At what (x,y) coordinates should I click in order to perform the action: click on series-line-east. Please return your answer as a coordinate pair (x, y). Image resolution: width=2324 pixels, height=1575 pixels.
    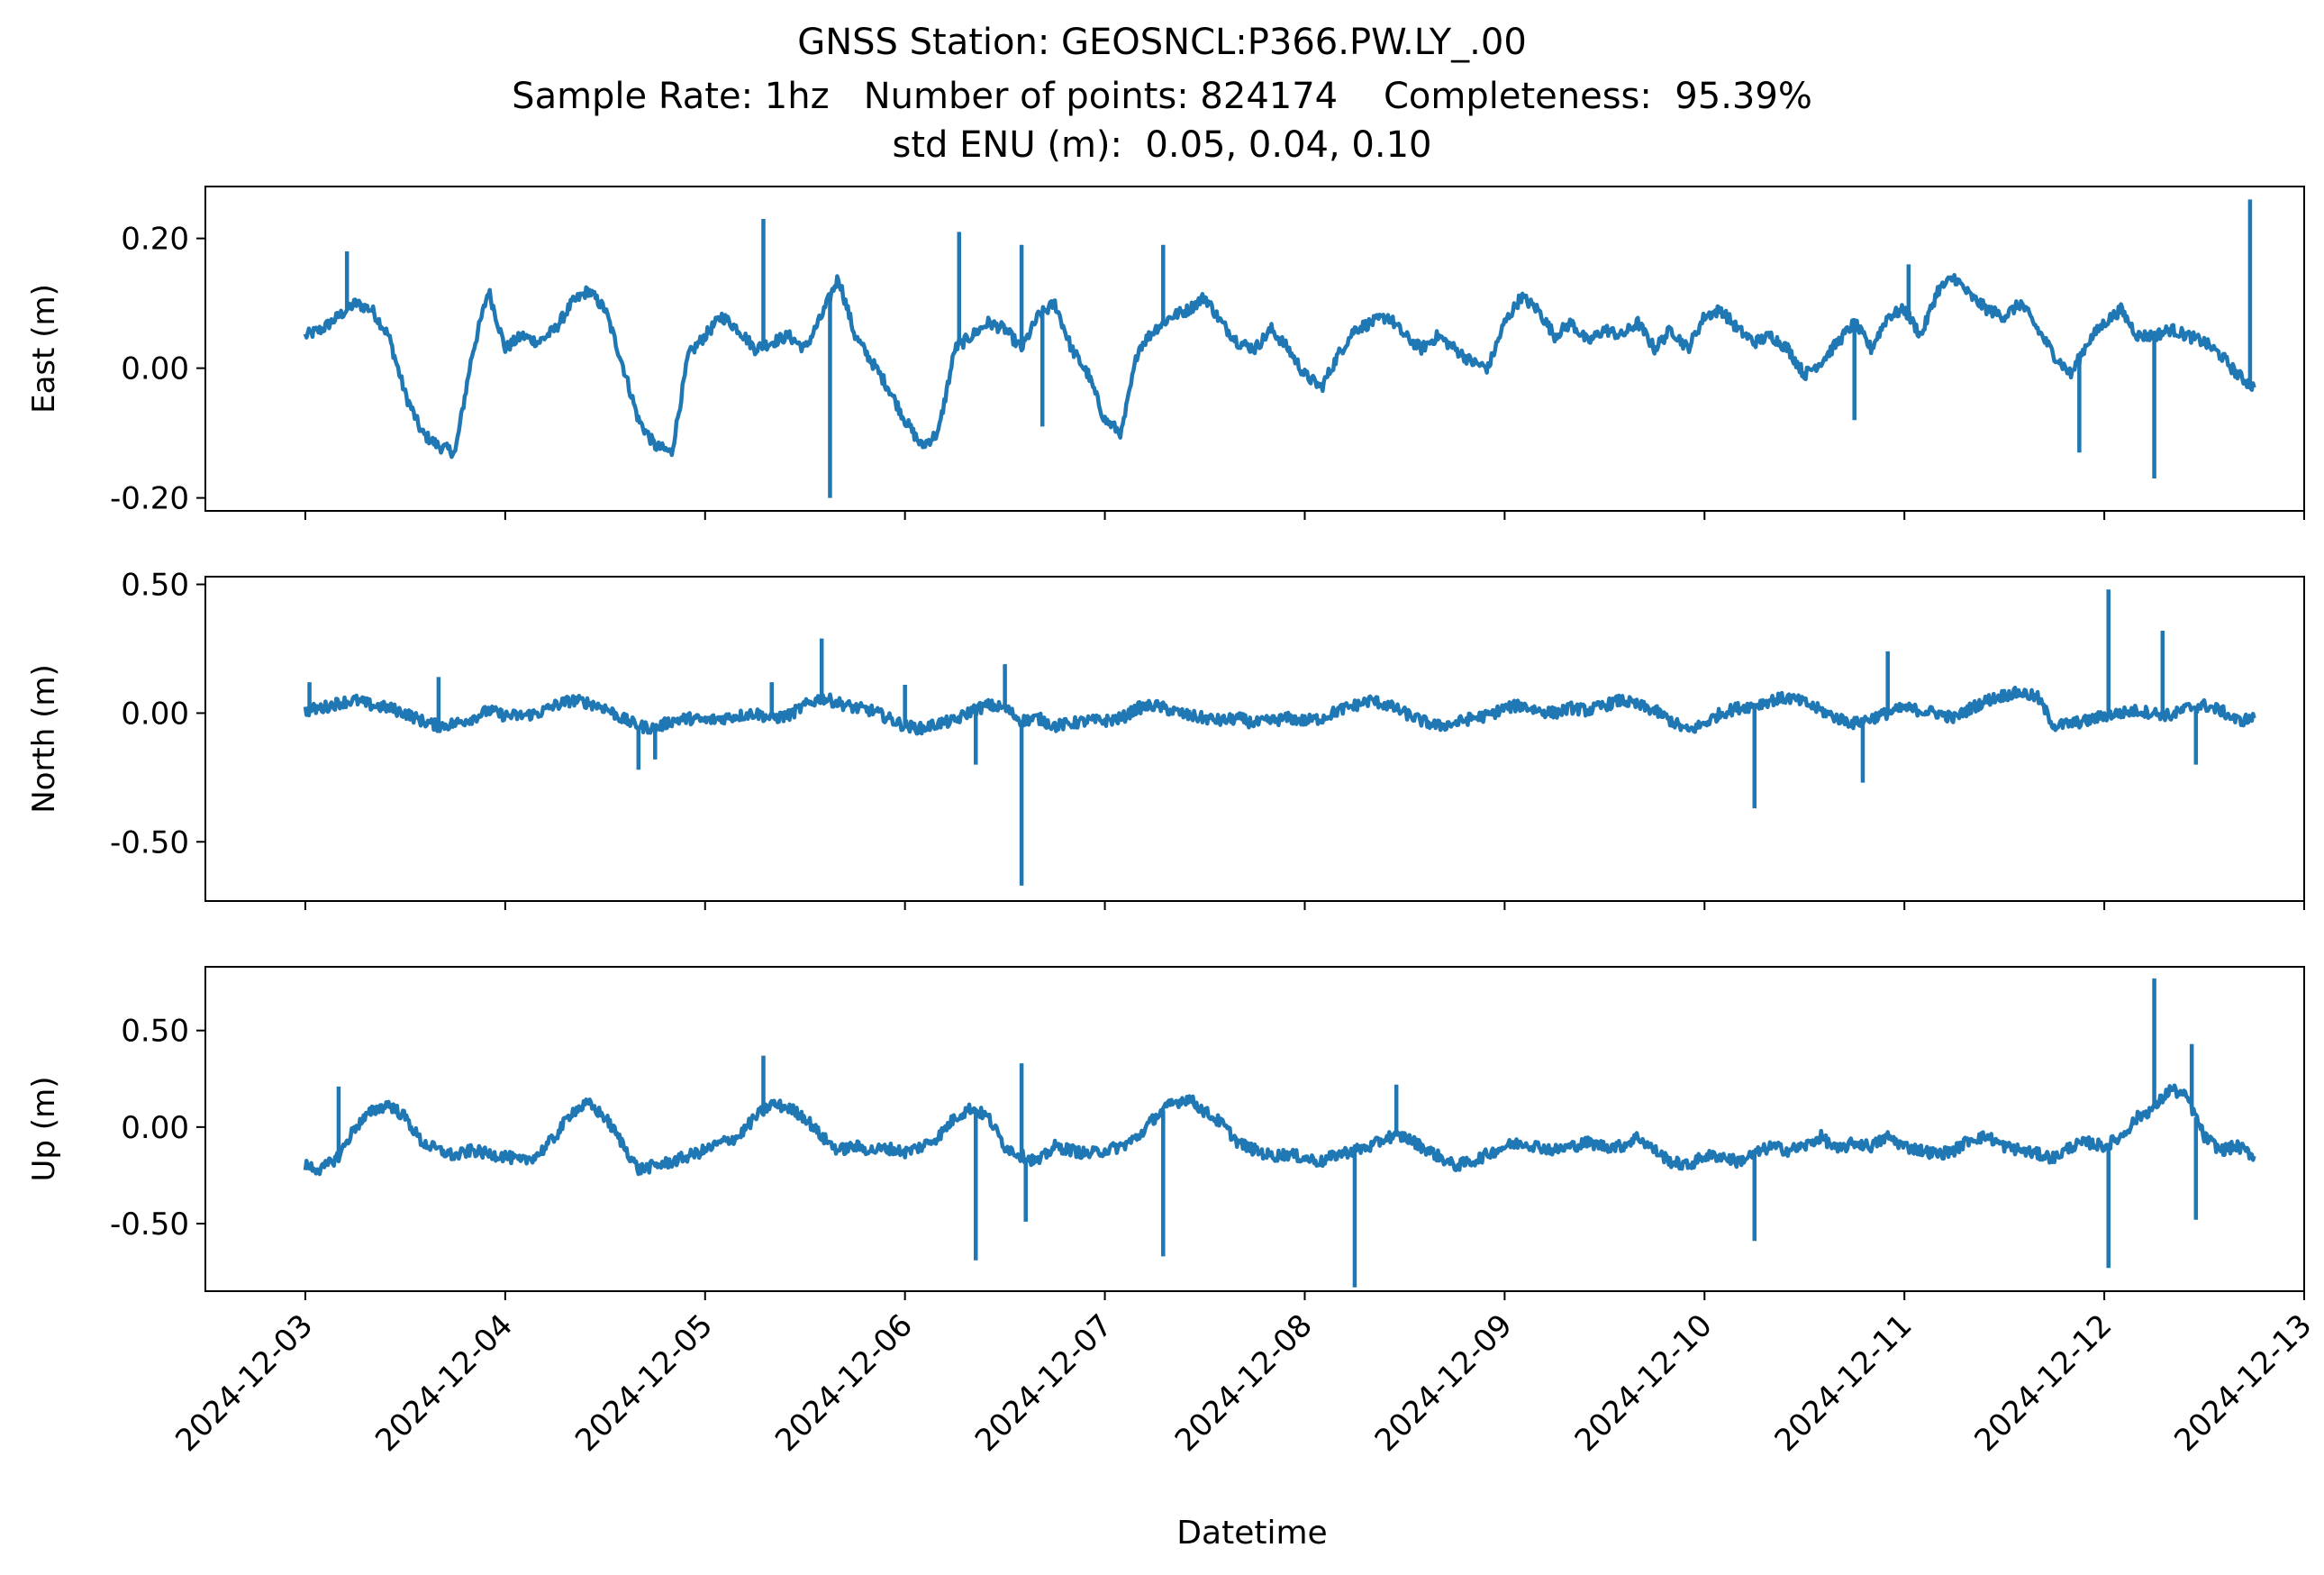
    Looking at the image, I should click on (1280, 366).